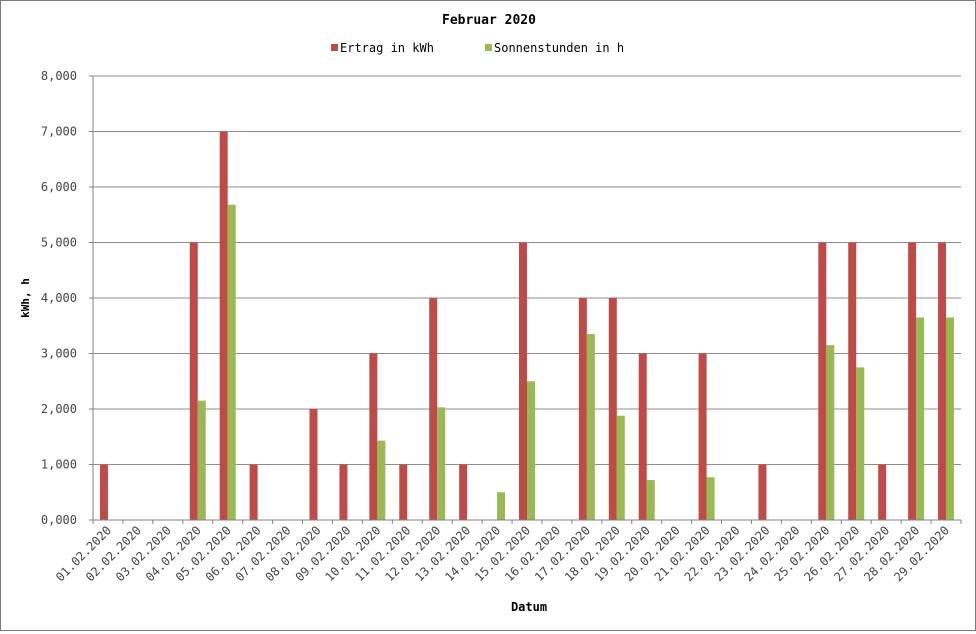  What do you see at coordinates (529, 607) in the screenshot?
I see `x-axis-label: Datum` at bounding box center [529, 607].